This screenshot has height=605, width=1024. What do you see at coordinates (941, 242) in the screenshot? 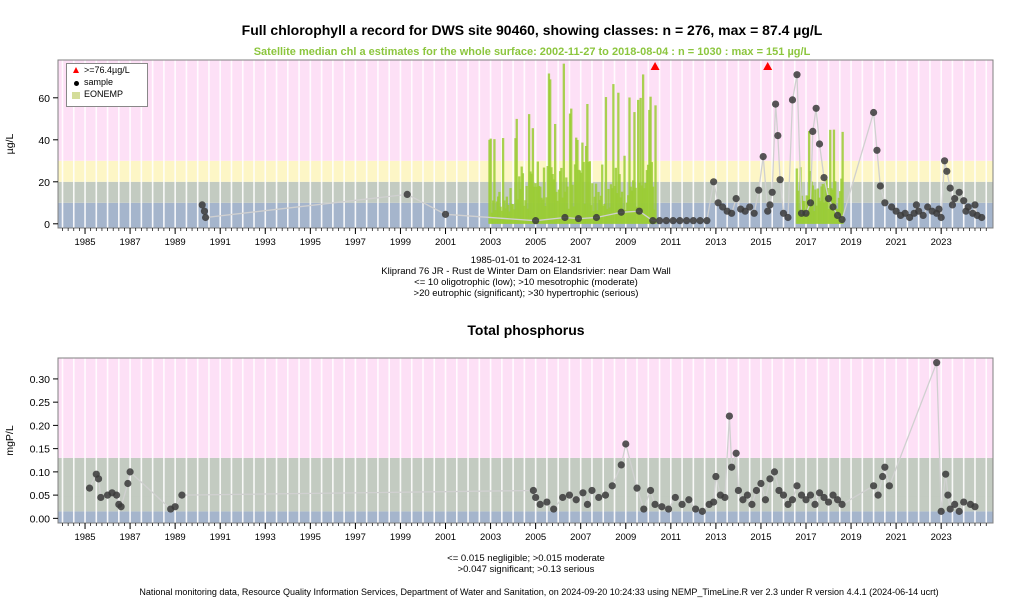
I see `x-tick-label: 2023` at bounding box center [941, 242].